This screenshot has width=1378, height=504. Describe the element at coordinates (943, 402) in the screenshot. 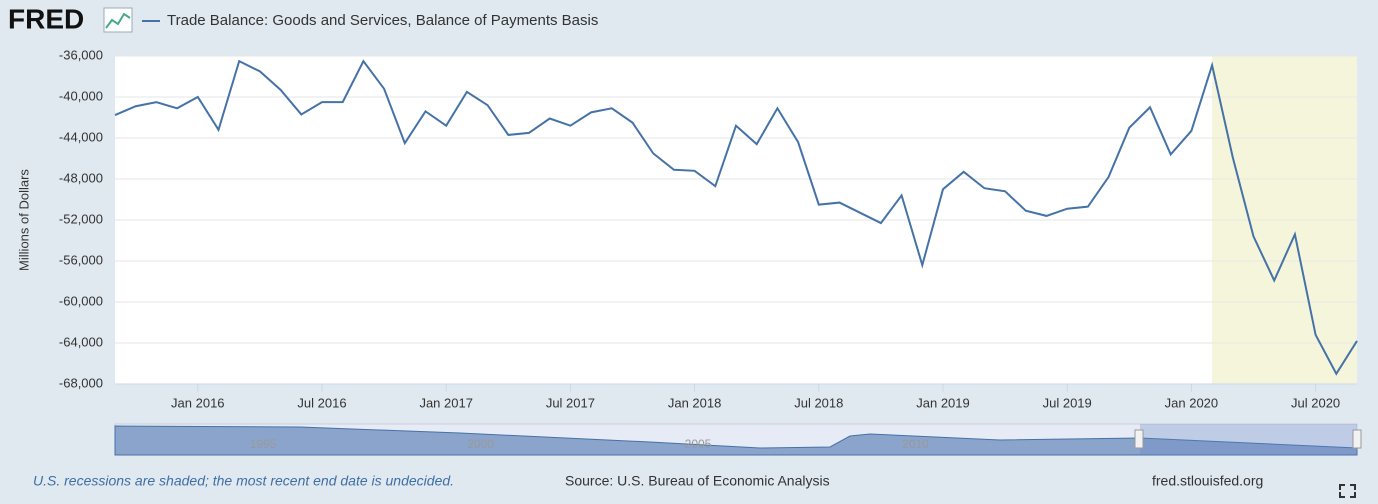

I see `x-tick-label: Jan 2019` at that location.